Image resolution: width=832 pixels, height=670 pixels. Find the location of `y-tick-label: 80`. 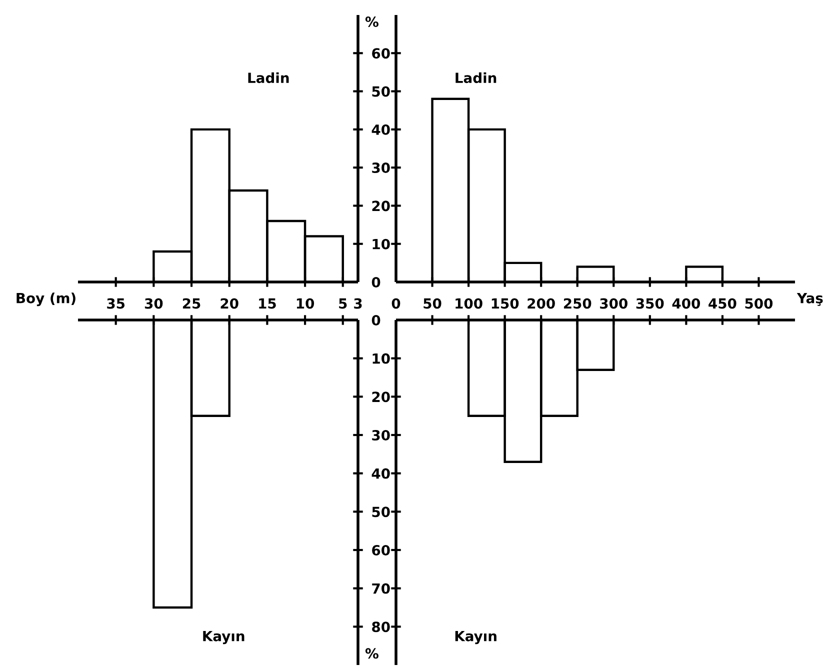

y-tick-label: 80 is located at coordinates (381, 627).